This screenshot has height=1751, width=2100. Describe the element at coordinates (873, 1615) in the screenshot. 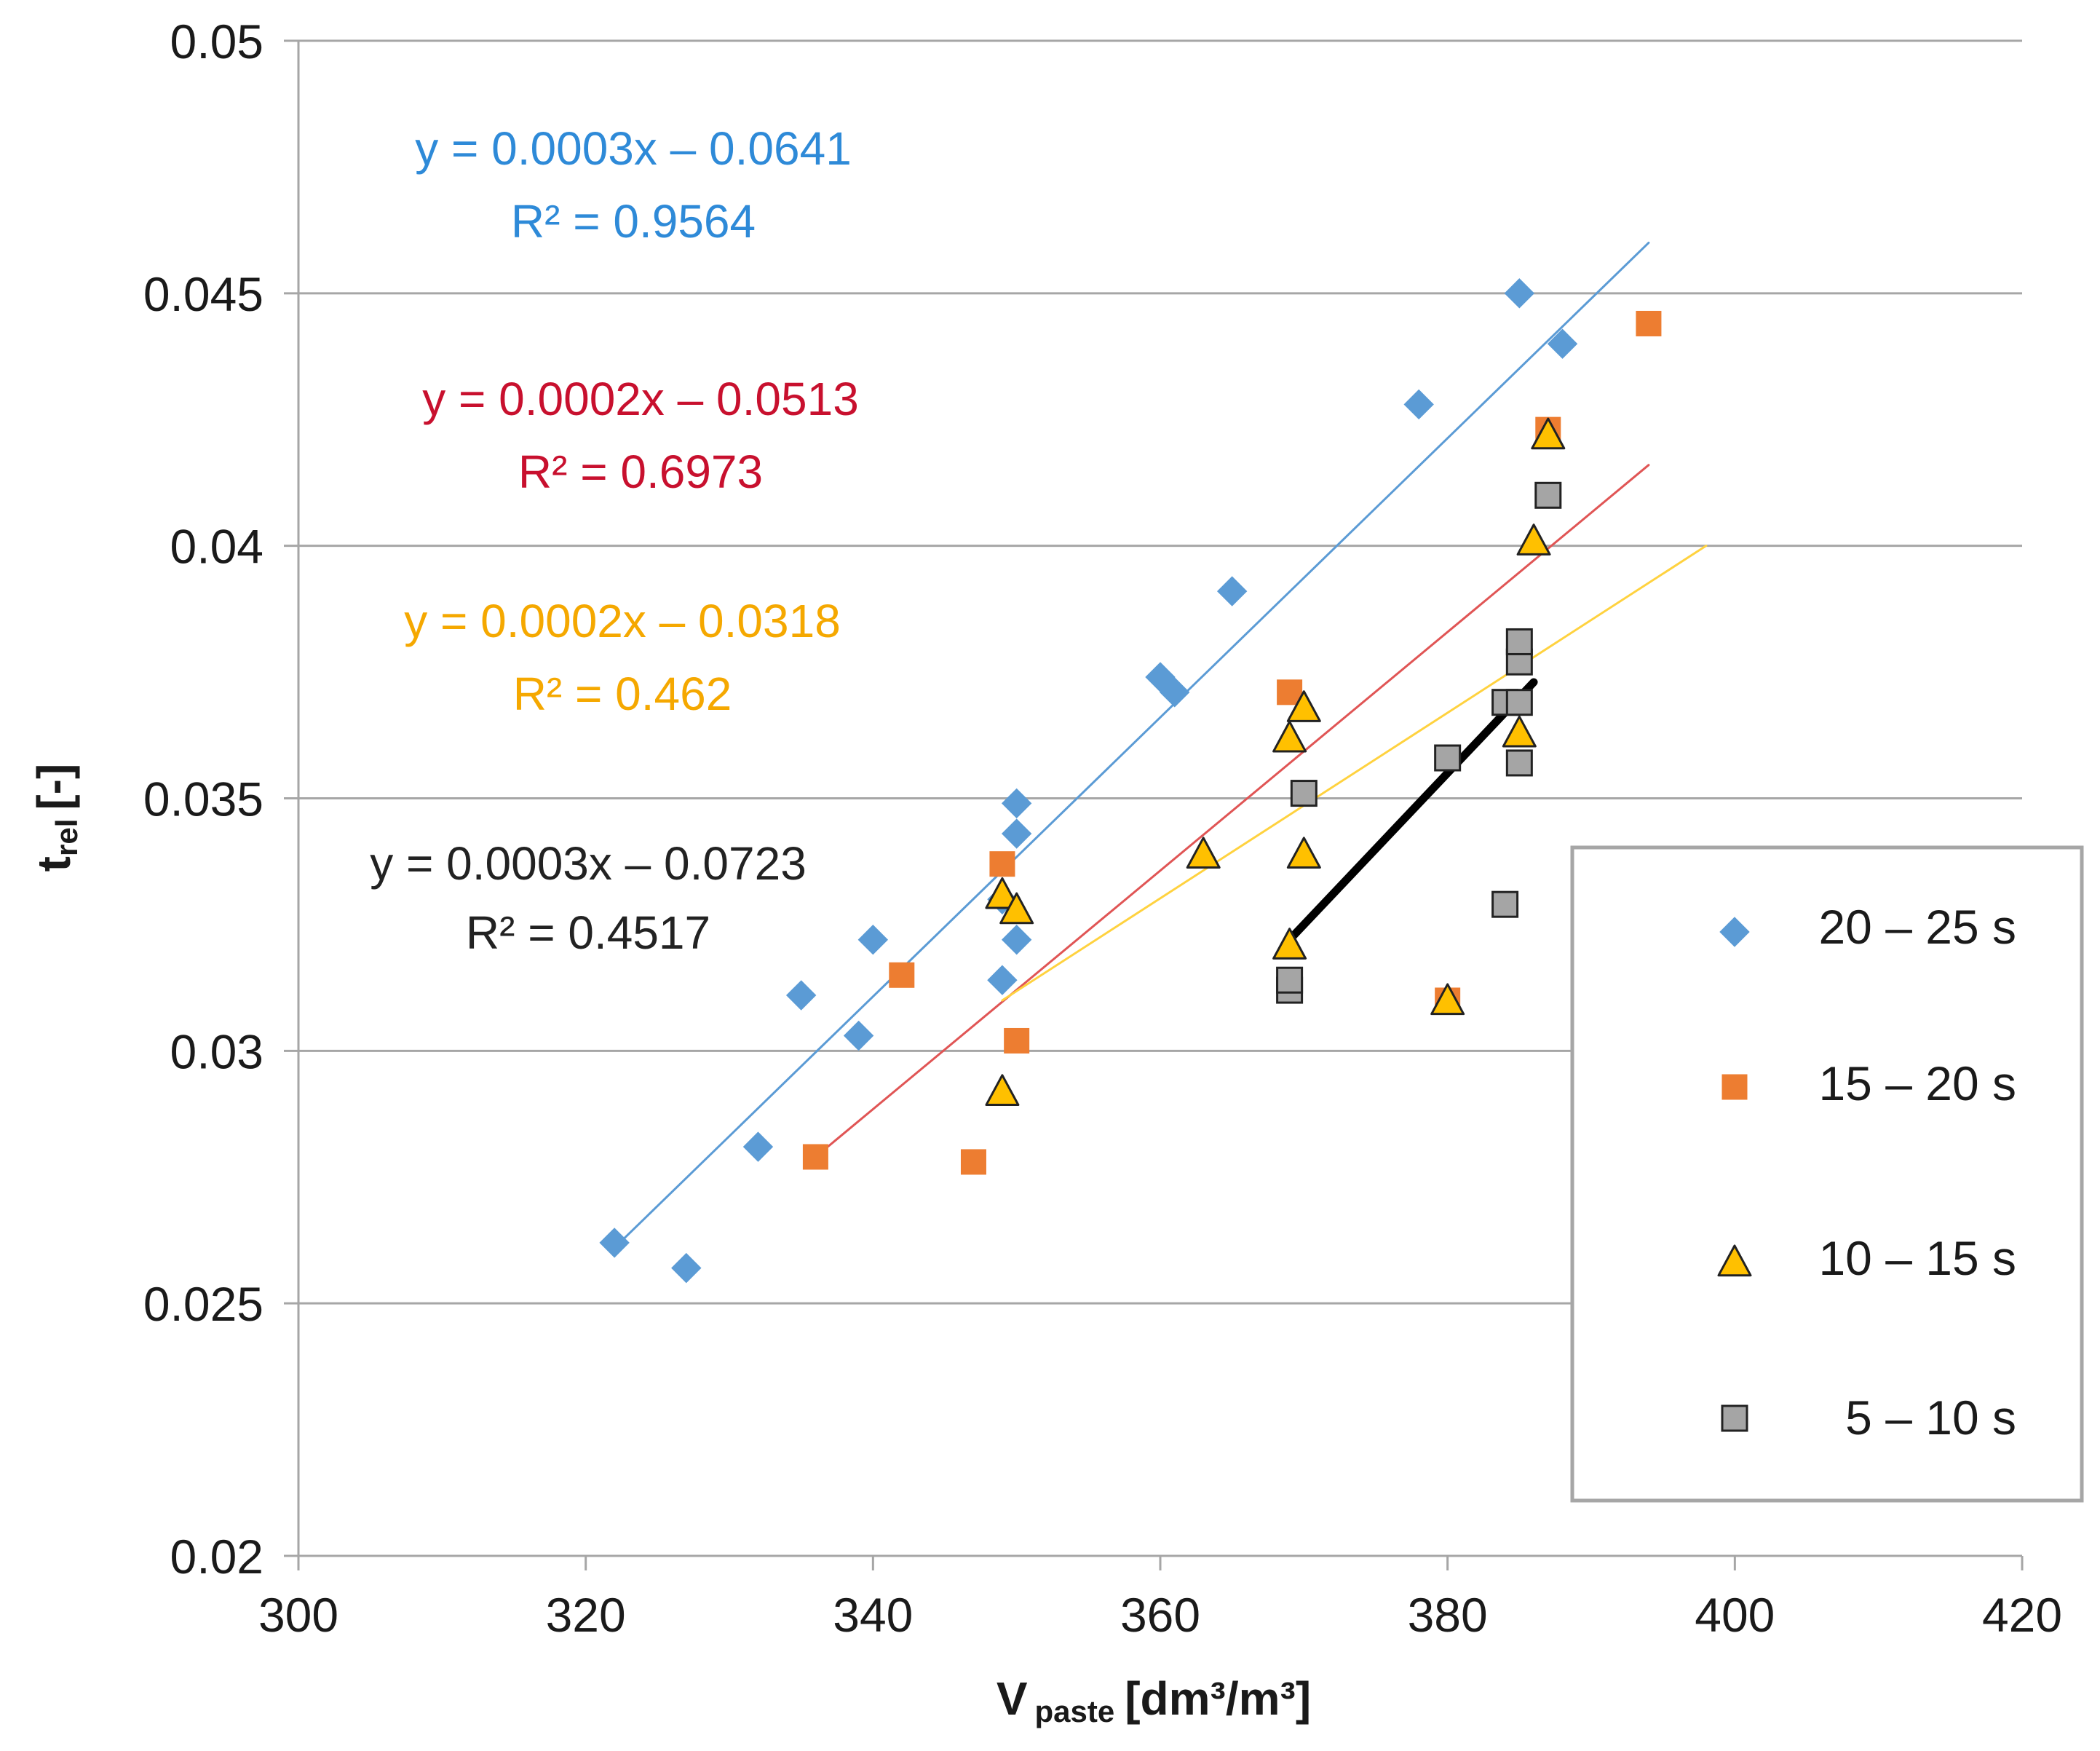

I see `x-tick-label-2: 340` at that location.